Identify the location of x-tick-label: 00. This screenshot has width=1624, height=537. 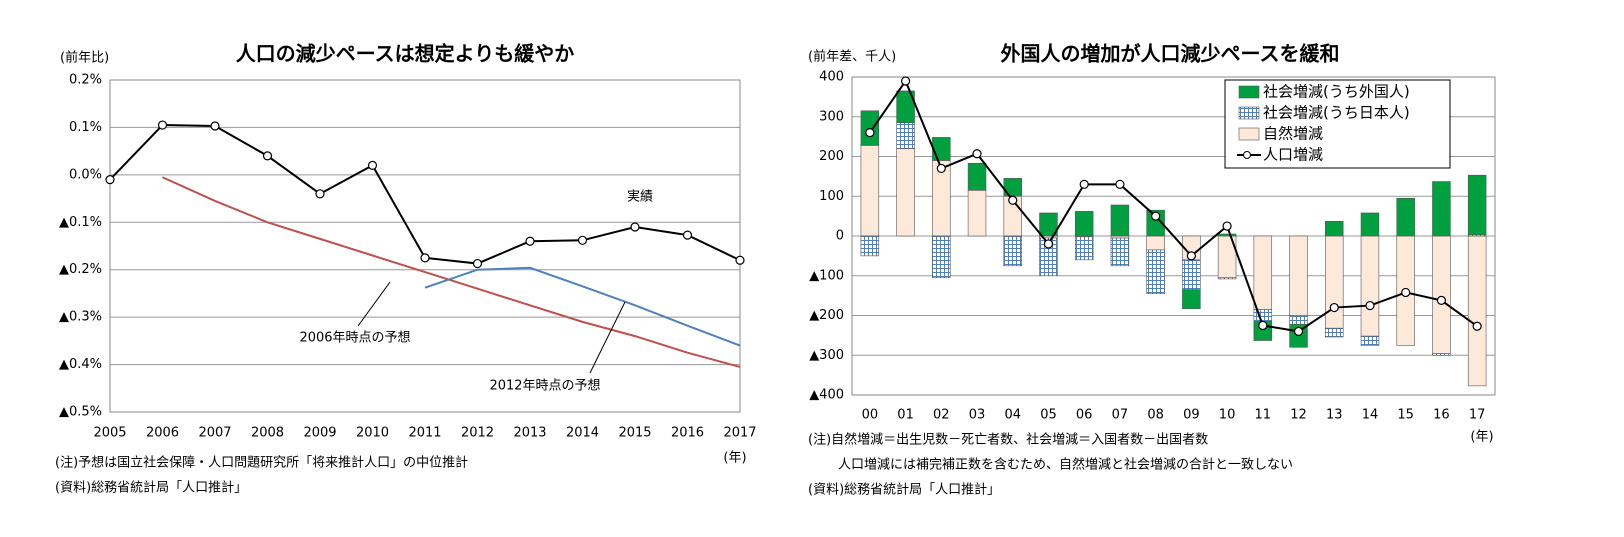
(870, 415).